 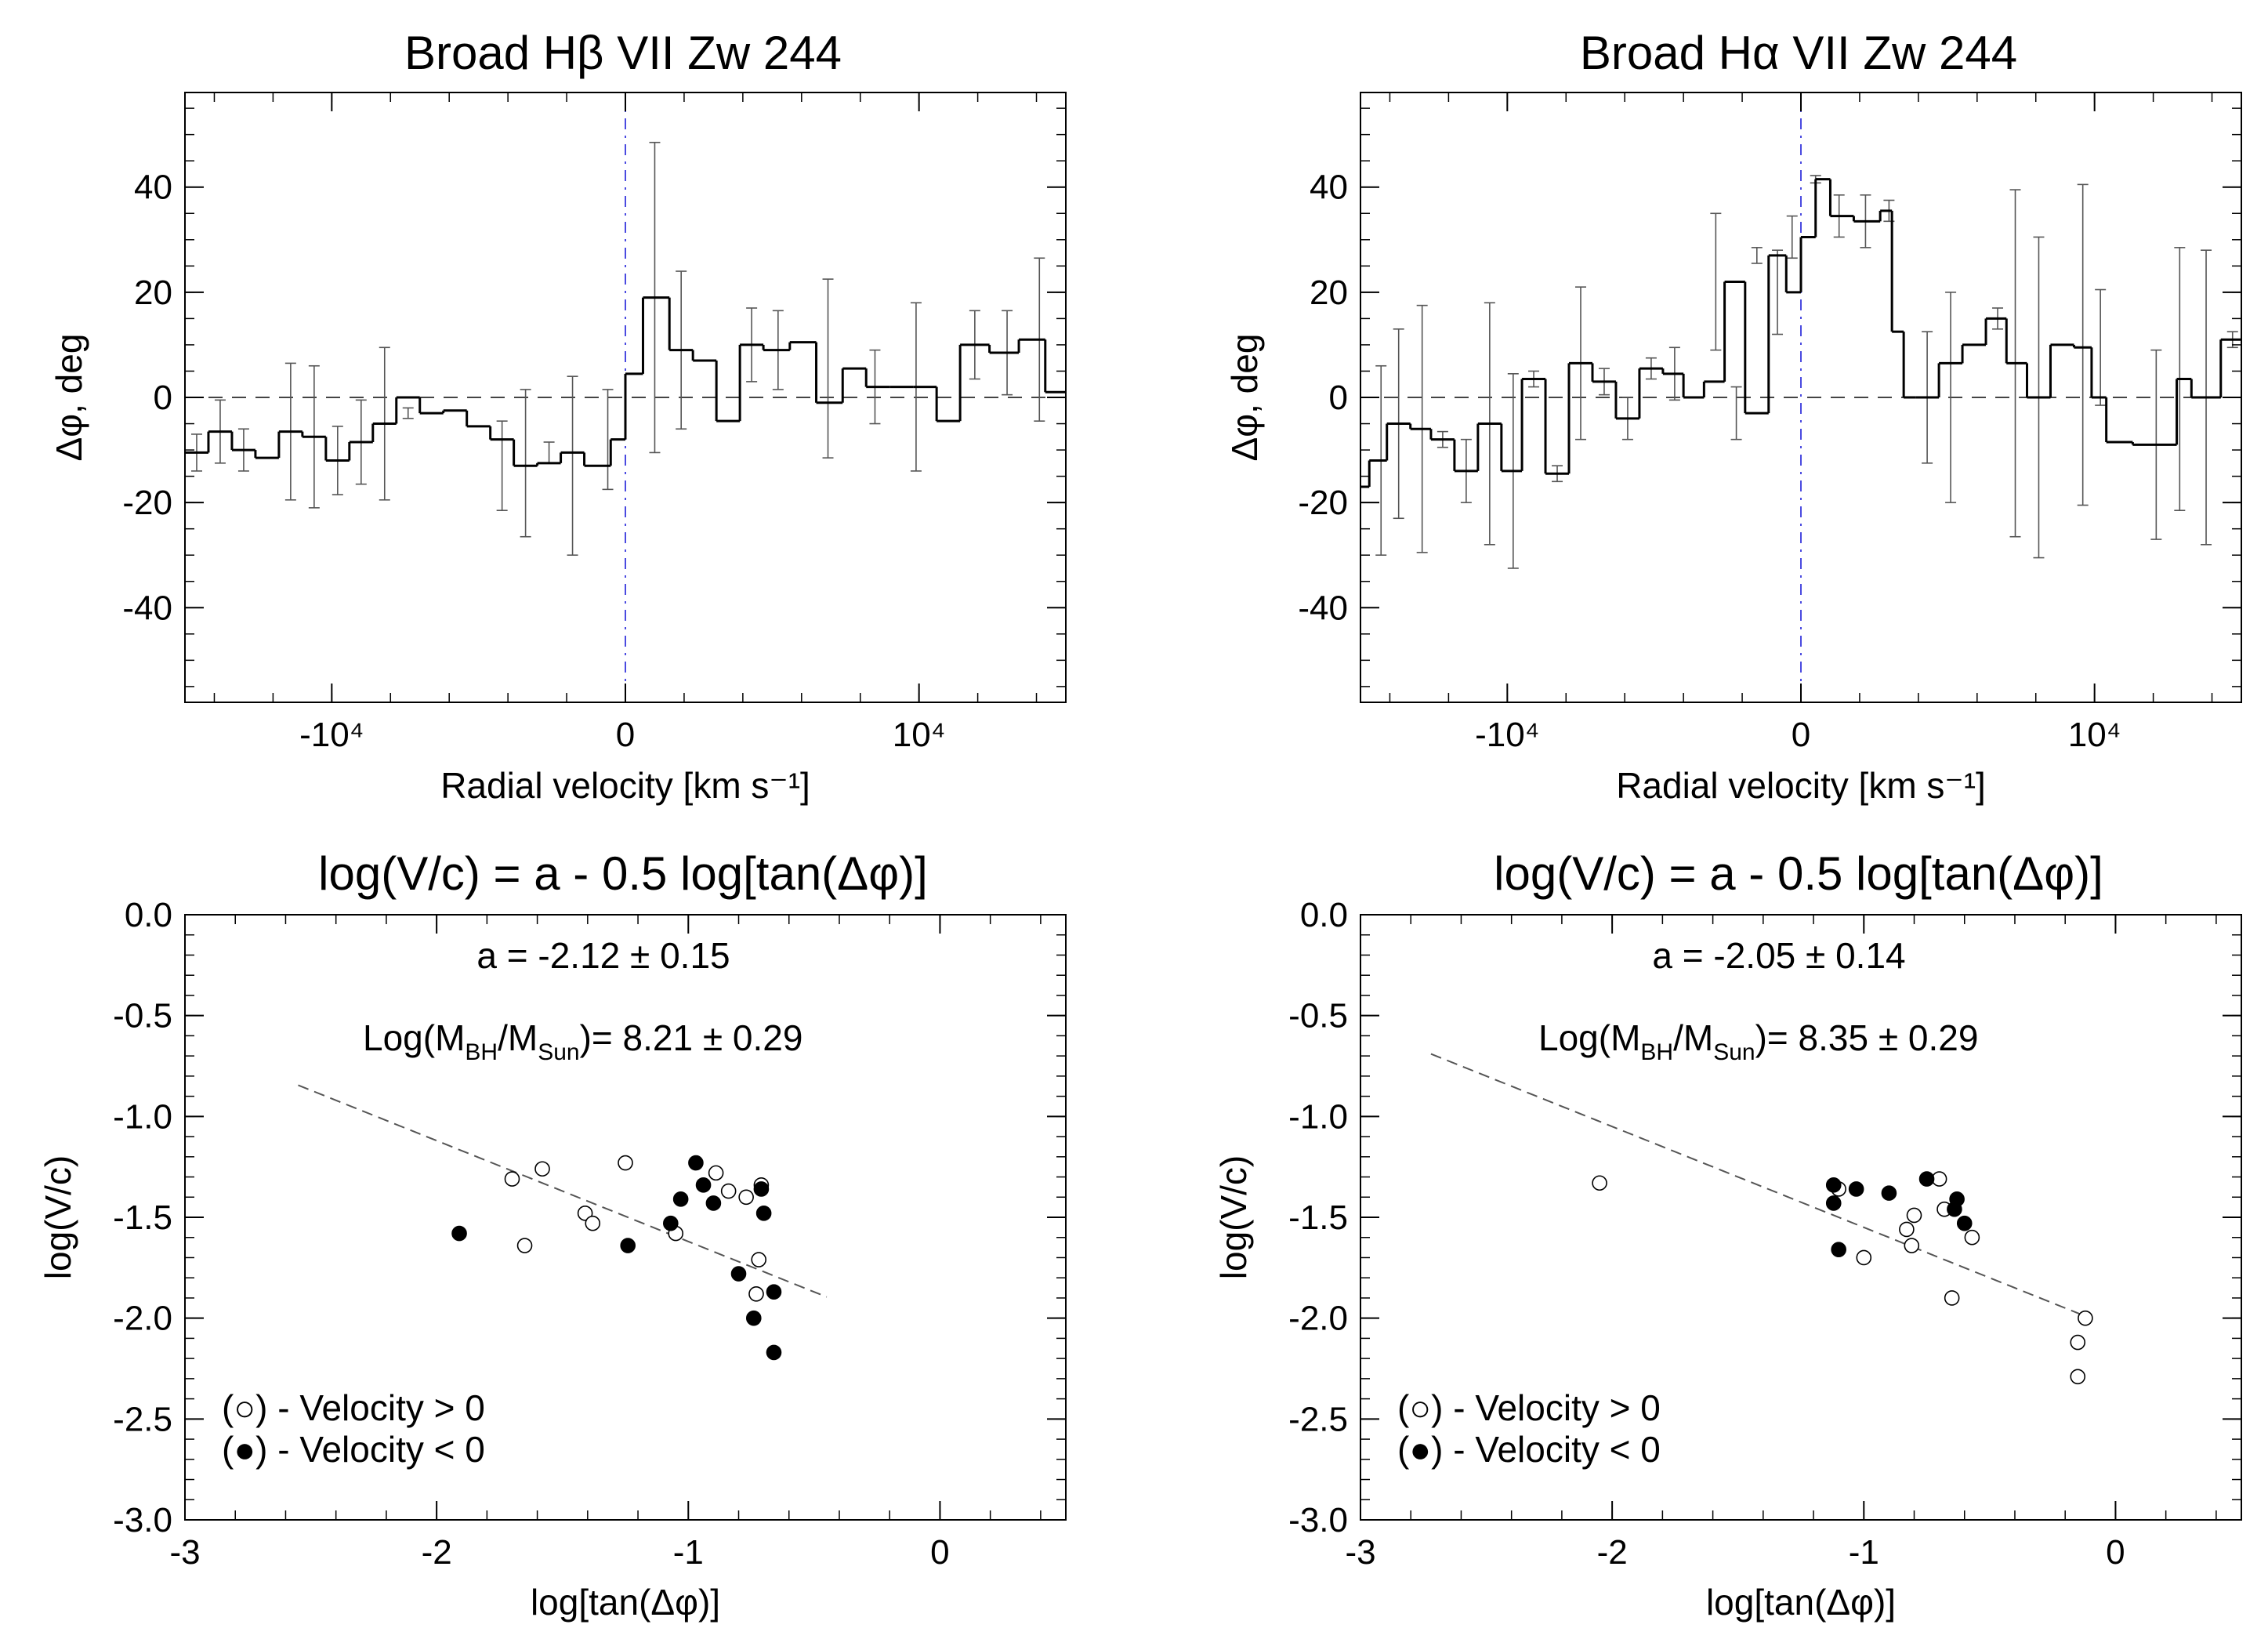 What do you see at coordinates (69, 398) in the screenshot?
I see `y-axis-label: Δφ, deg` at bounding box center [69, 398].